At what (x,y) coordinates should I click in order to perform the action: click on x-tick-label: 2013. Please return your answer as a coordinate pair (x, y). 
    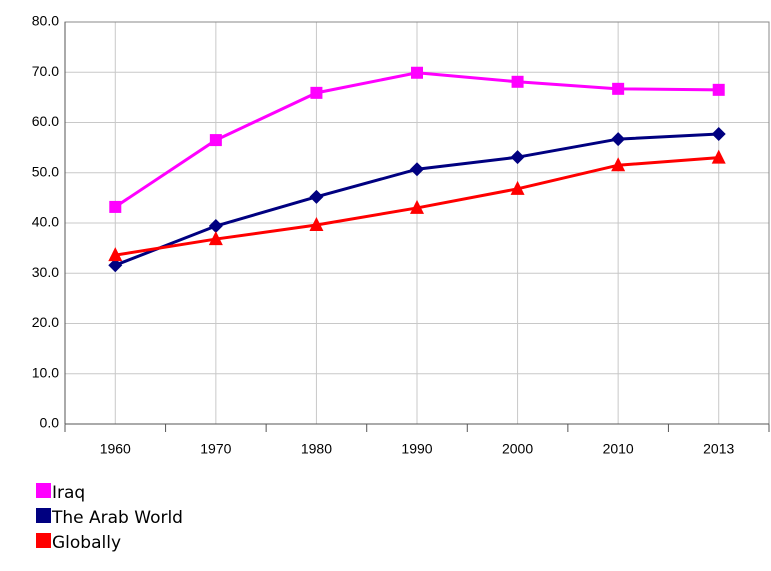
    Looking at the image, I should click on (718, 449).